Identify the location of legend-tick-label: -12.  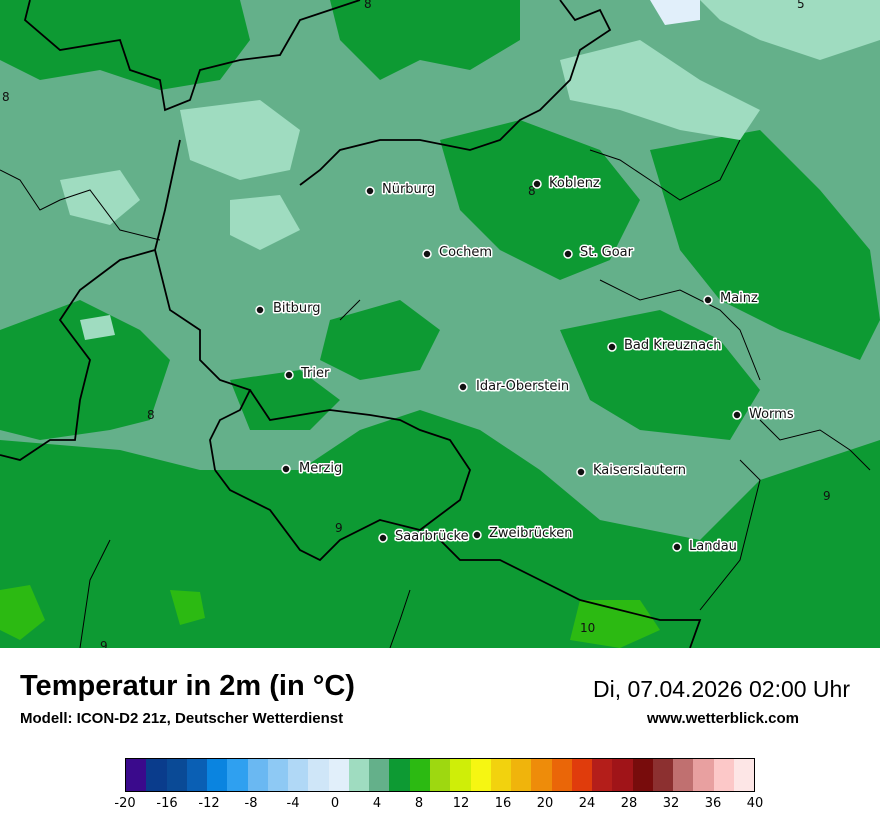
(209, 803).